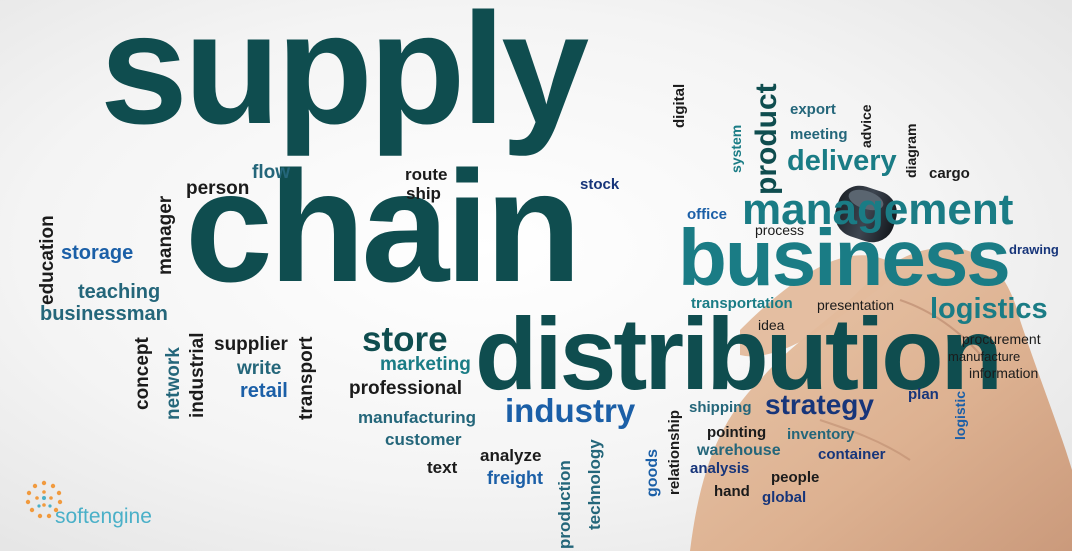 The image size is (1072, 551). Describe the element at coordinates (960, 415) in the screenshot. I see `word-logistic: logistic` at that location.